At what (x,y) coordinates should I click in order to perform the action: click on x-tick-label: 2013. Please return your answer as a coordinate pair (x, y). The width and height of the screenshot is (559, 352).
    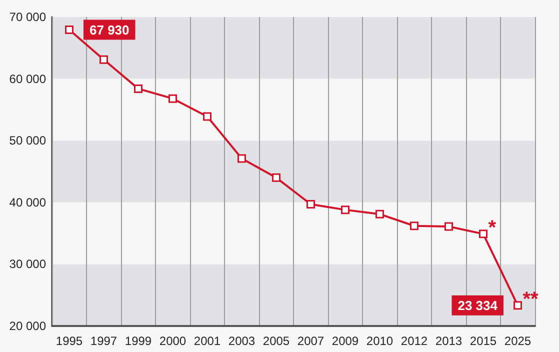
    Looking at the image, I should click on (448, 341).